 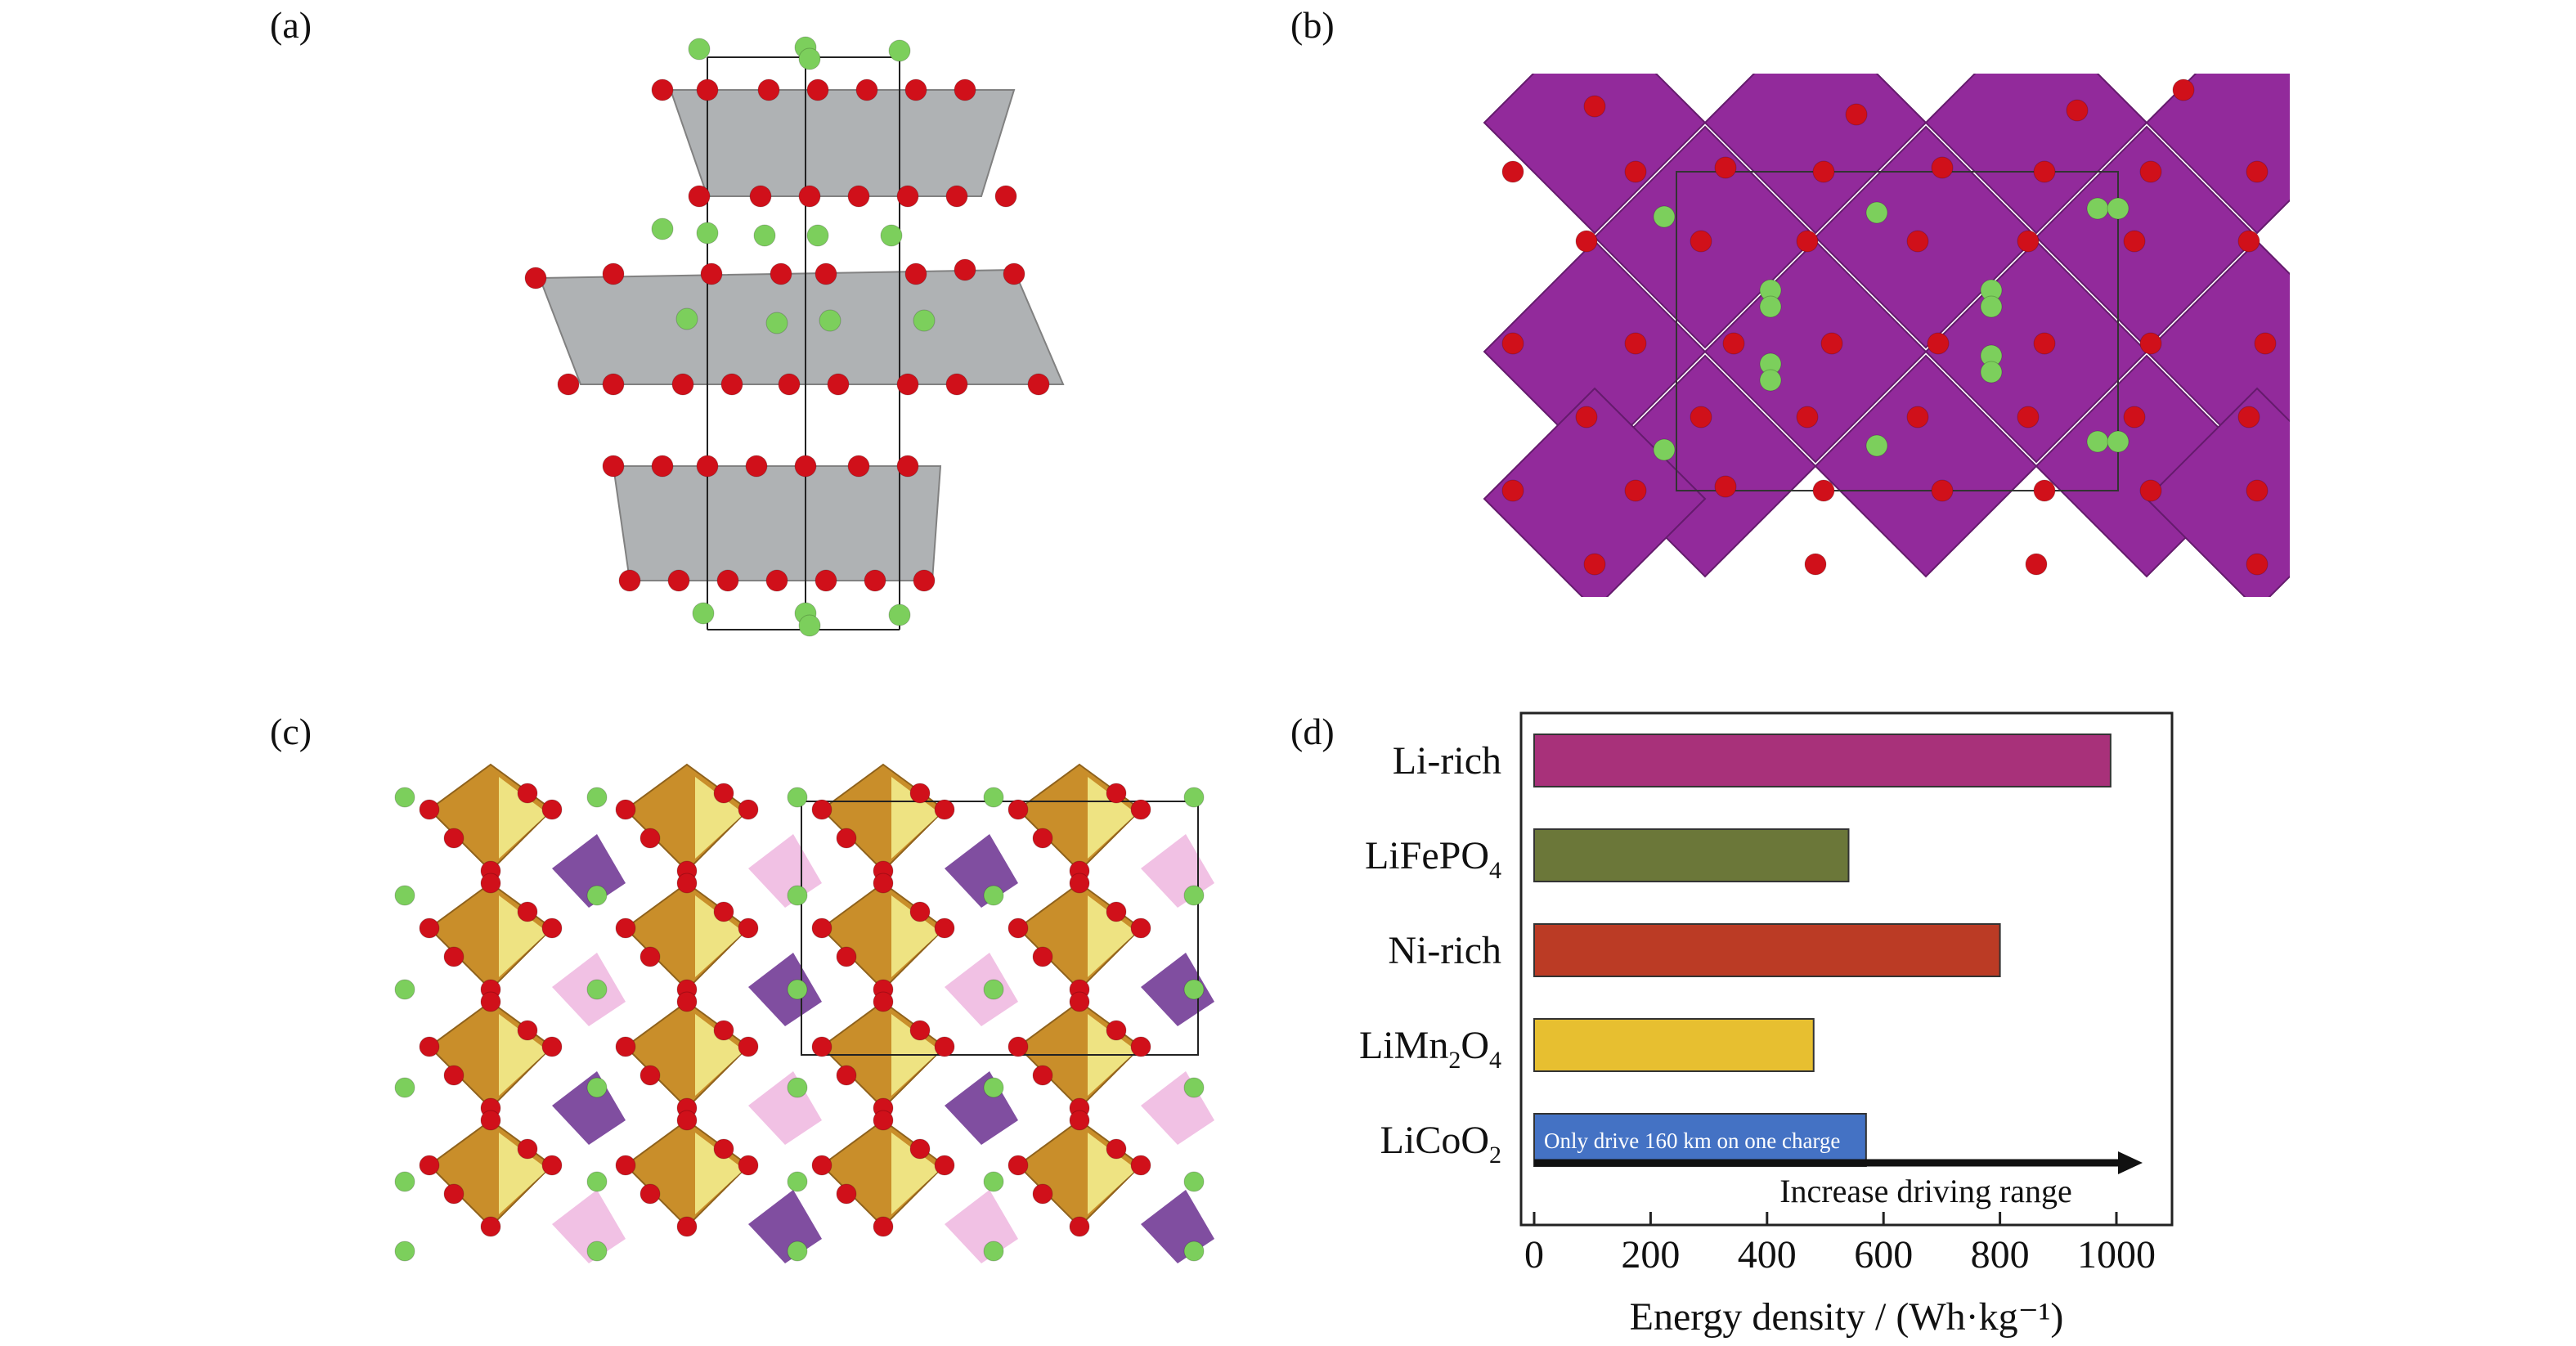 I want to click on lithium-atoms, so click(x=799, y=1024).